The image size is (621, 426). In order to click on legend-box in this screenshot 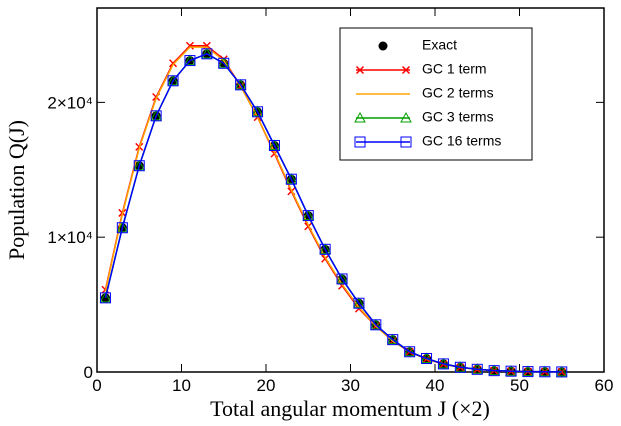, I will do `click(436, 94)`.